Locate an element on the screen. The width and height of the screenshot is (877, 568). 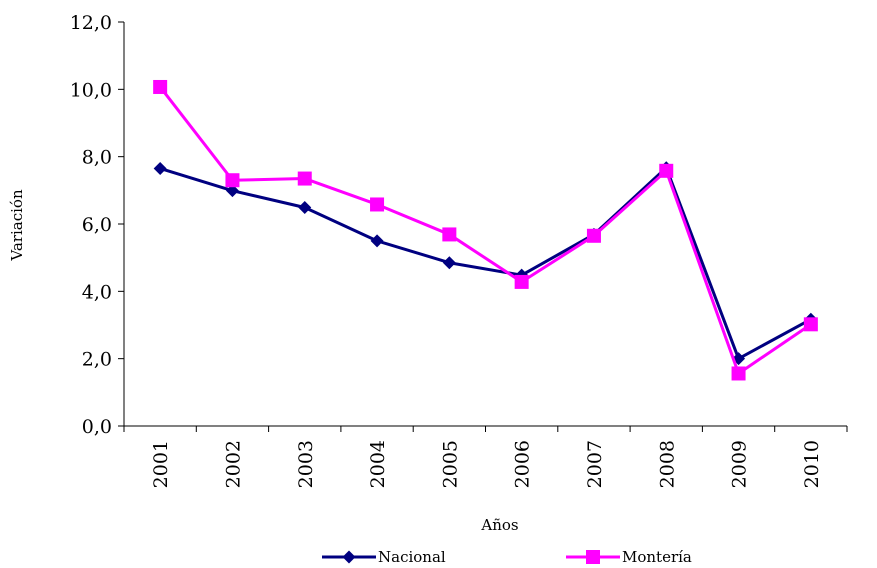
legend-item: Montería is located at coordinates (629, 557).